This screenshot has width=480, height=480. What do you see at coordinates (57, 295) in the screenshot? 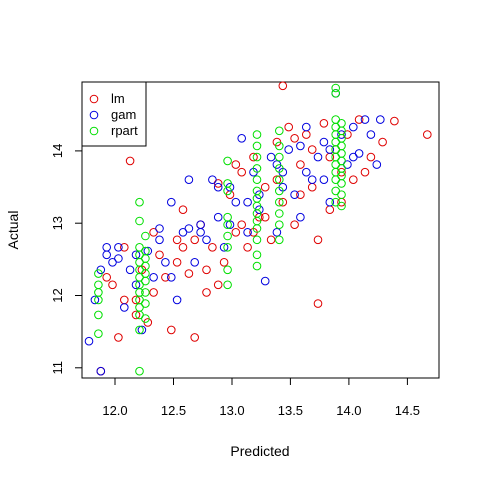
I see `y-tick-label: 12` at bounding box center [57, 295].